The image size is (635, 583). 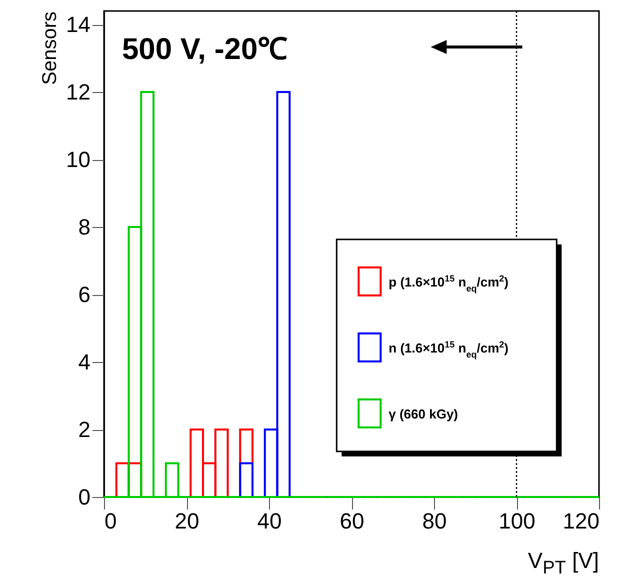 I want to click on x-axis-title: V$_{PT}$ [V], so click(x=563, y=563).